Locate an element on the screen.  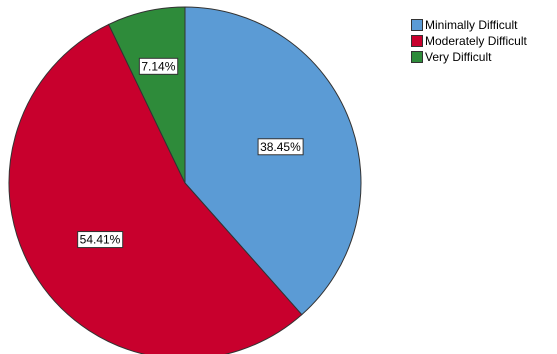
data-label-box-moderately-difficult is located at coordinates (100, 240).